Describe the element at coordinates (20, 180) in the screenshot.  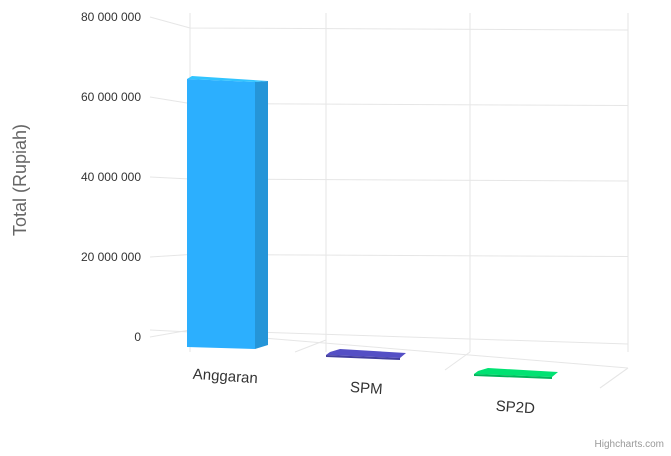
I see `y-axis-title: Total (Rupiah)` at that location.